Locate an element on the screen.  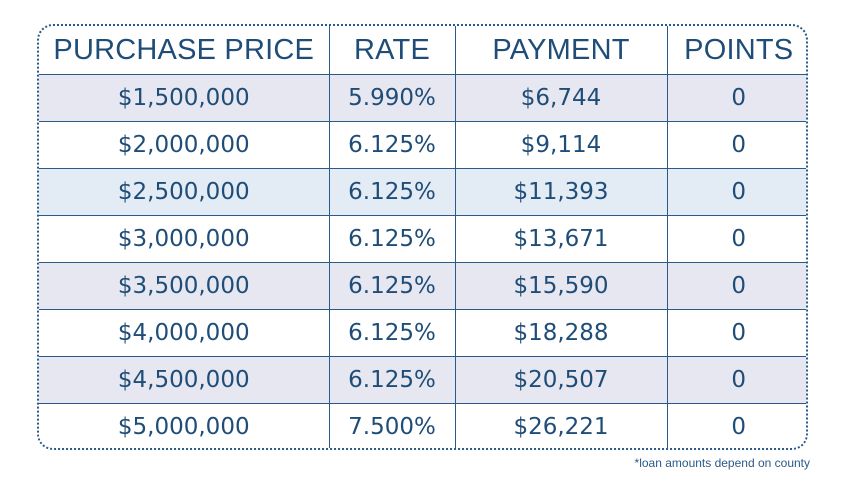
cell-purchase-price: $4,500,000 is located at coordinates (184, 380).